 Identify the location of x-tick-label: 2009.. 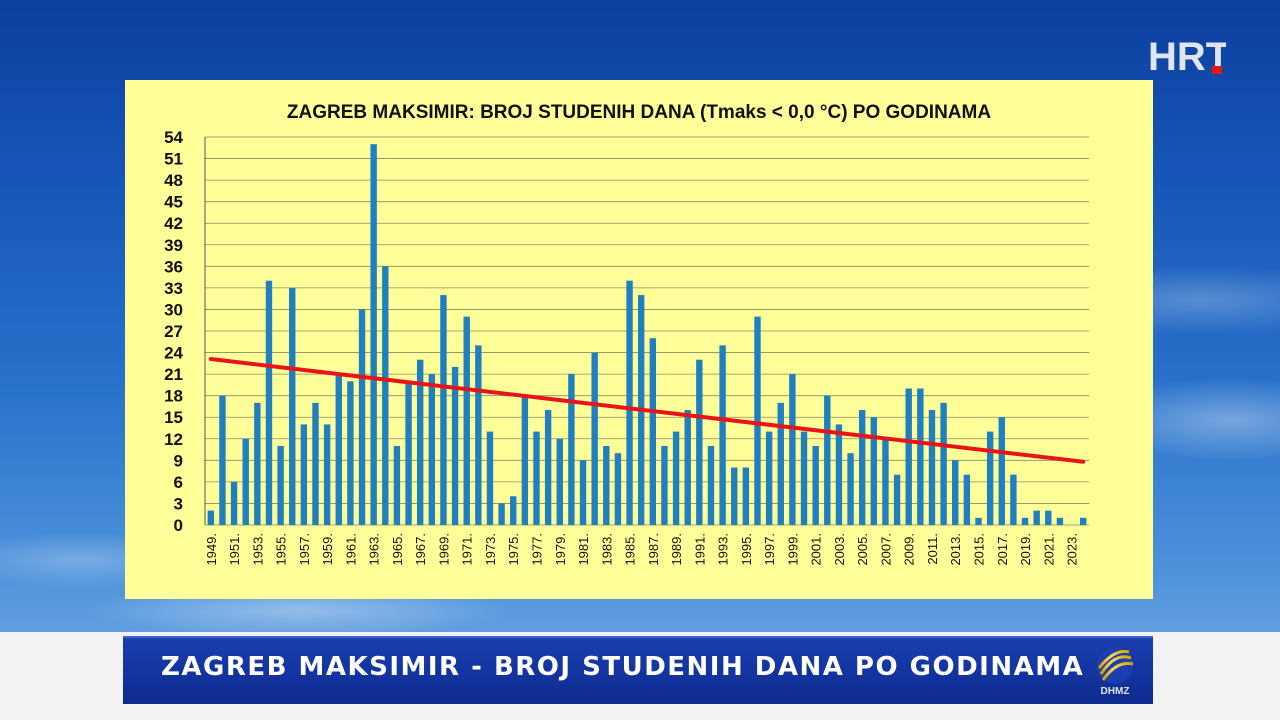
(909, 549).